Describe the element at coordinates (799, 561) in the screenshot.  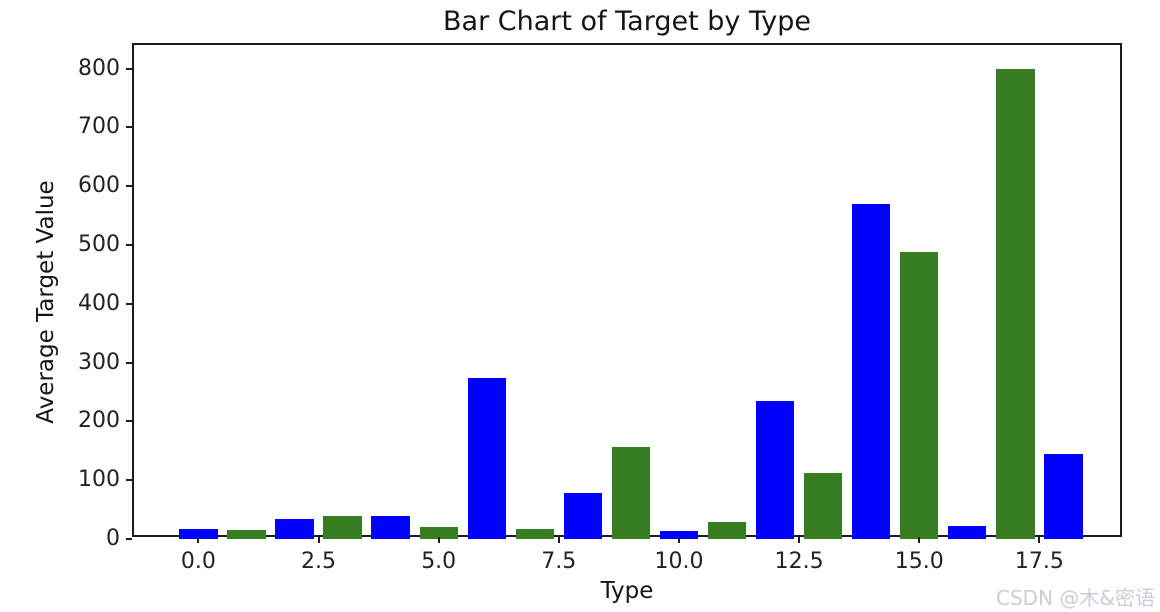
I see `x-tick-label: 12.5` at that location.